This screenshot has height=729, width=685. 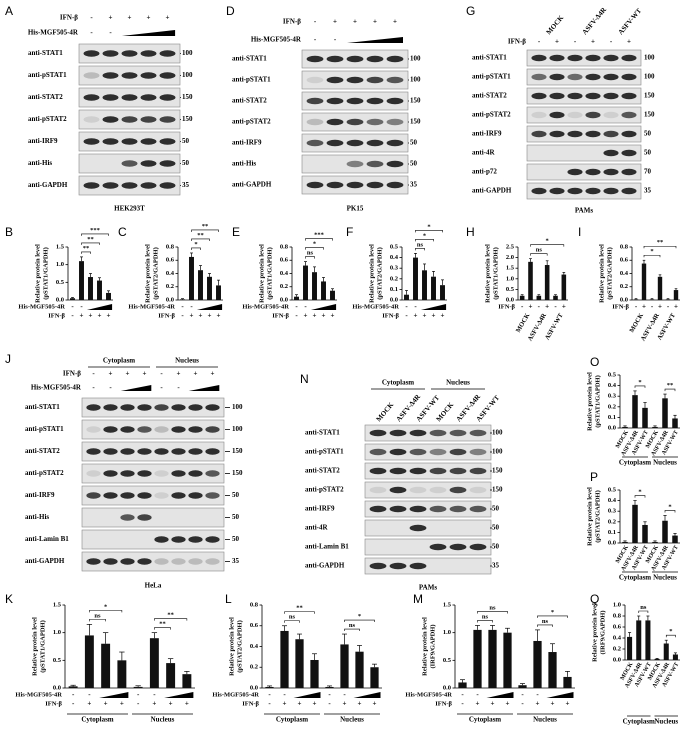 I want to click on panel-letter: B, so click(x=9, y=232).